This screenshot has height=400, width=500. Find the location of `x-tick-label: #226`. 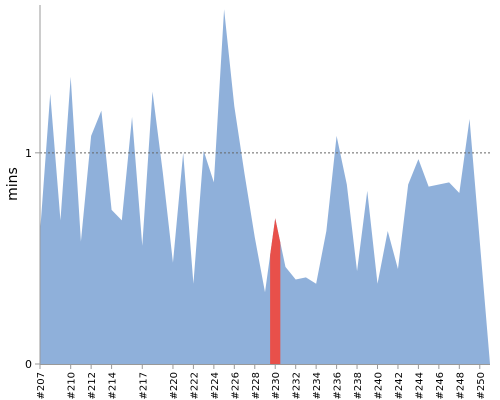

x-tick-label: #226 is located at coordinates (235, 385).